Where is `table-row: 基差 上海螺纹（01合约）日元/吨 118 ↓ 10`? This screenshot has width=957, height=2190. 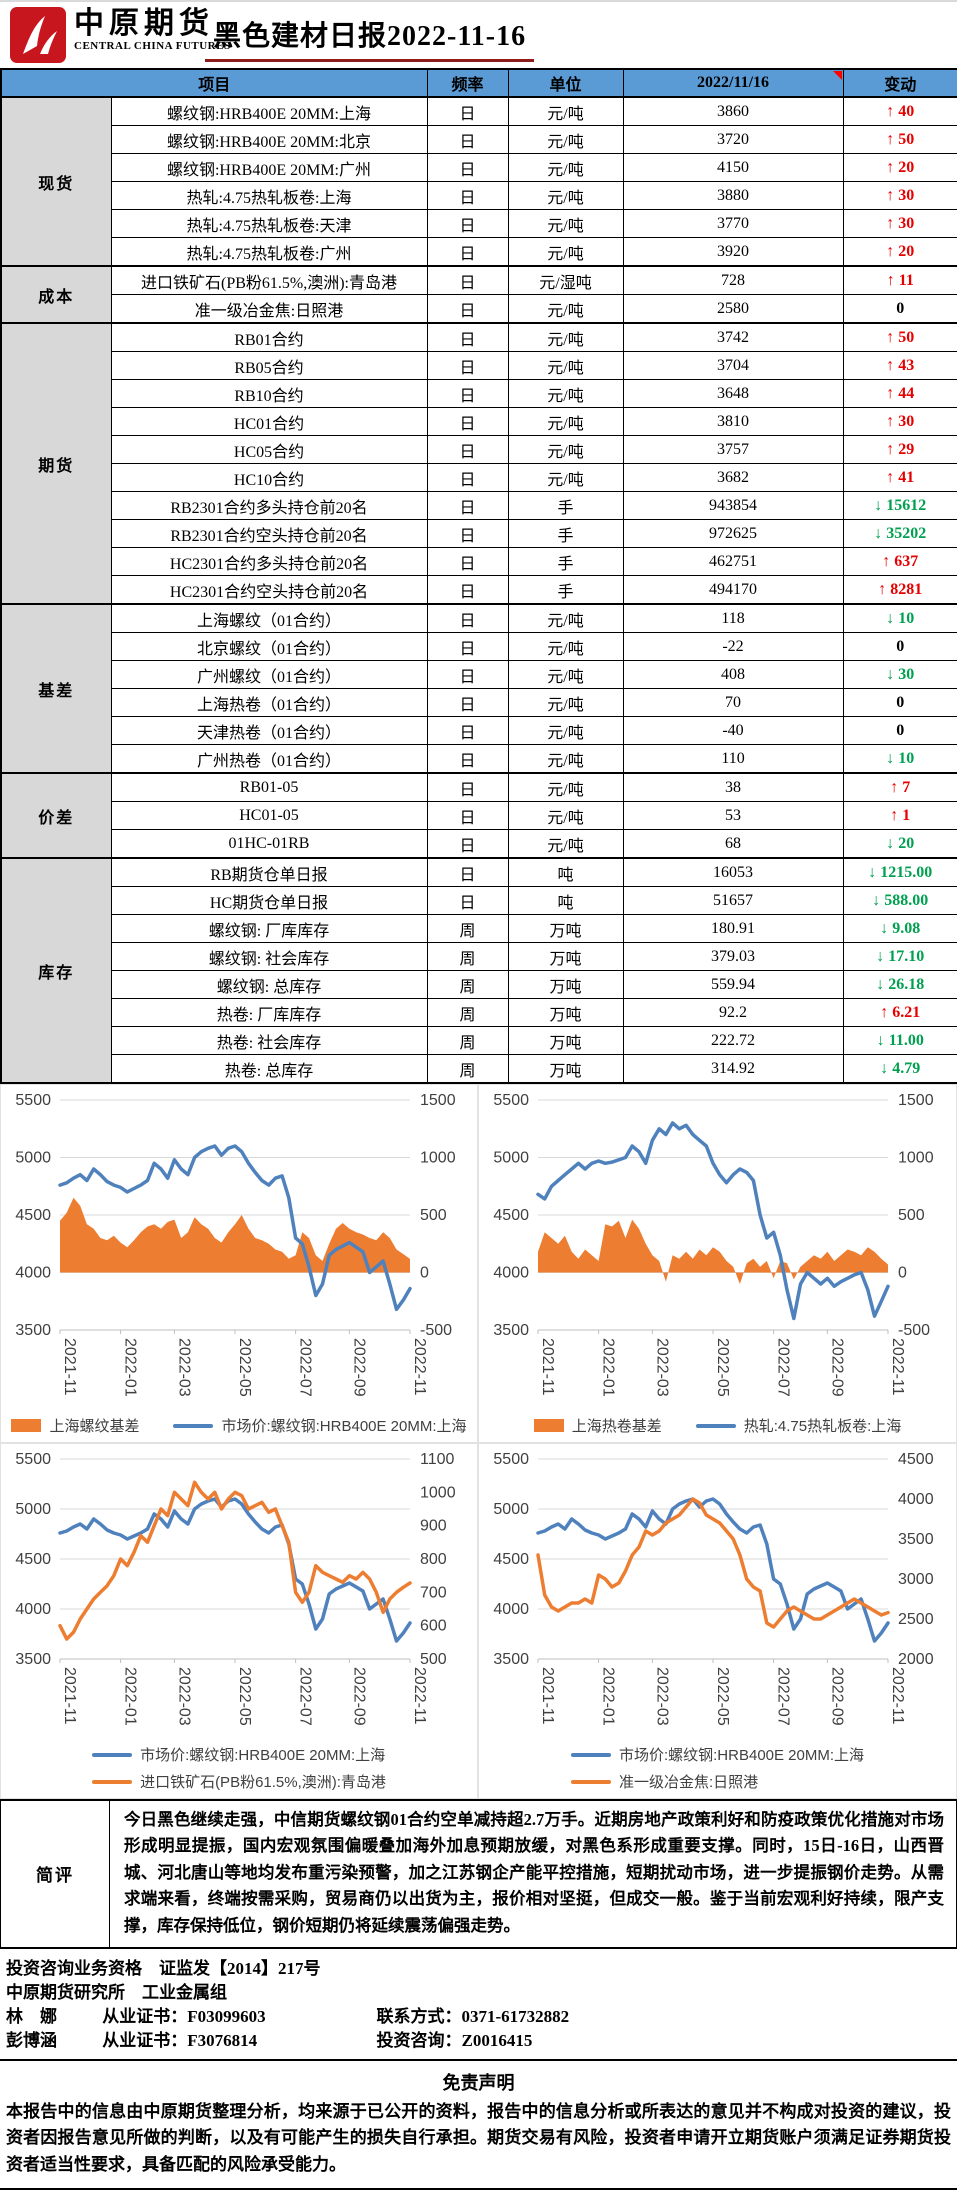 table-row: 基差 上海螺纹（01合约）日元/吨 118 ↓ 10 is located at coordinates (478, 688).